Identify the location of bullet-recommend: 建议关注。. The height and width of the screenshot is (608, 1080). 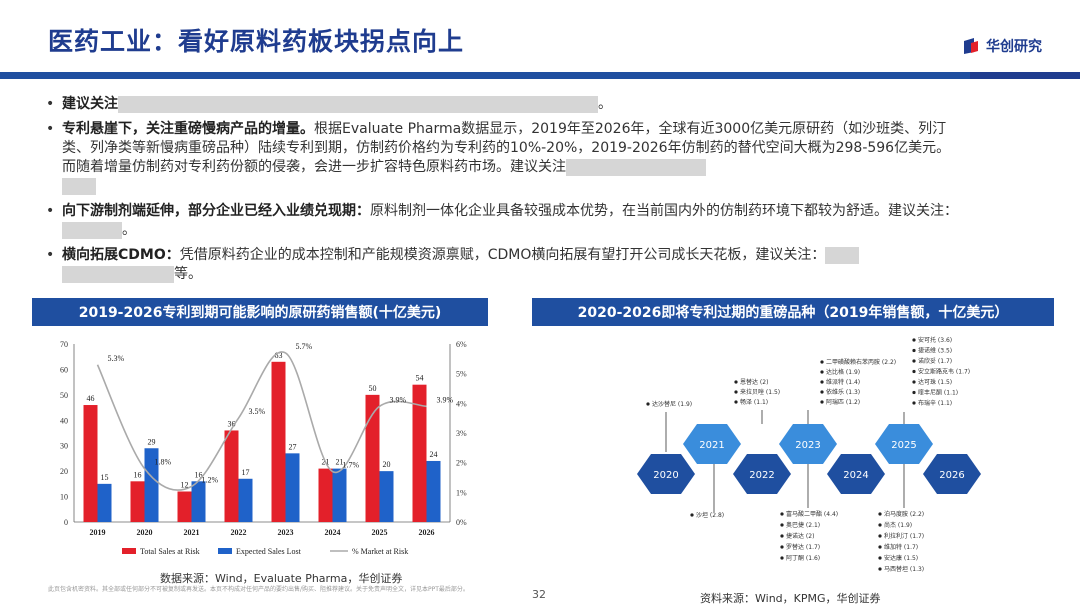
(504, 104).